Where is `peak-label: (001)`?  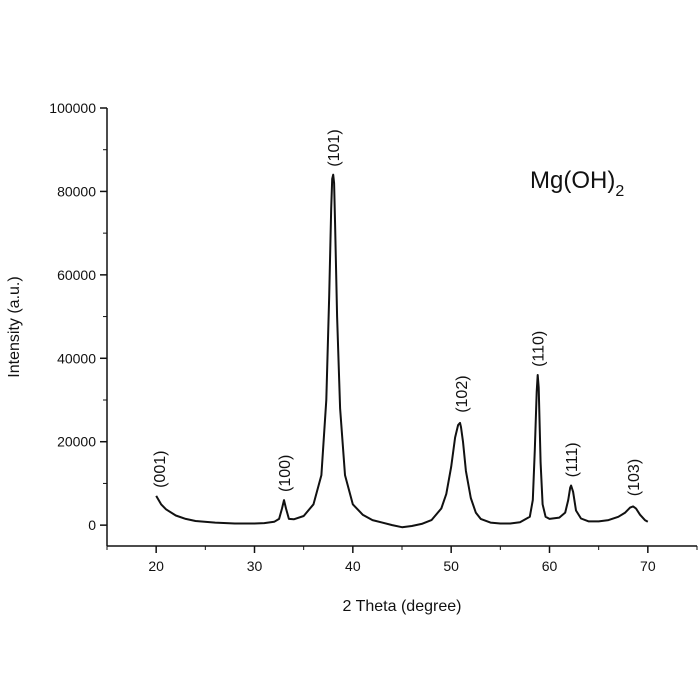
peak-label: (001) is located at coordinates (160, 469).